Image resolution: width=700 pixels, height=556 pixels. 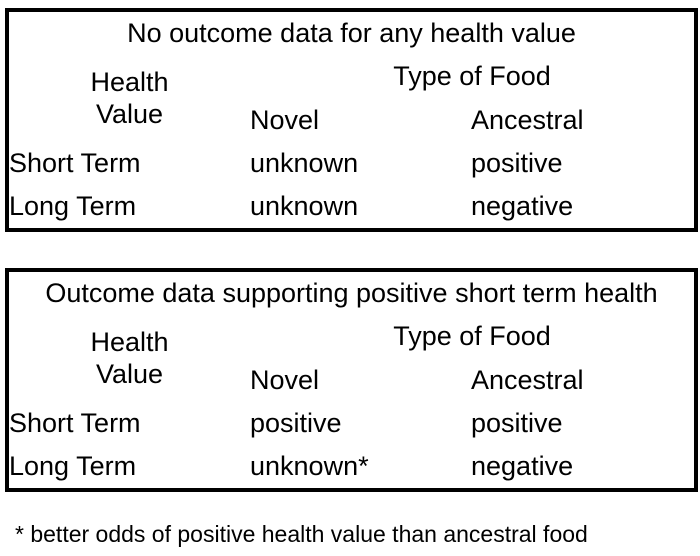 I want to click on table-row: Short Term unknown positive, so click(x=351, y=163).